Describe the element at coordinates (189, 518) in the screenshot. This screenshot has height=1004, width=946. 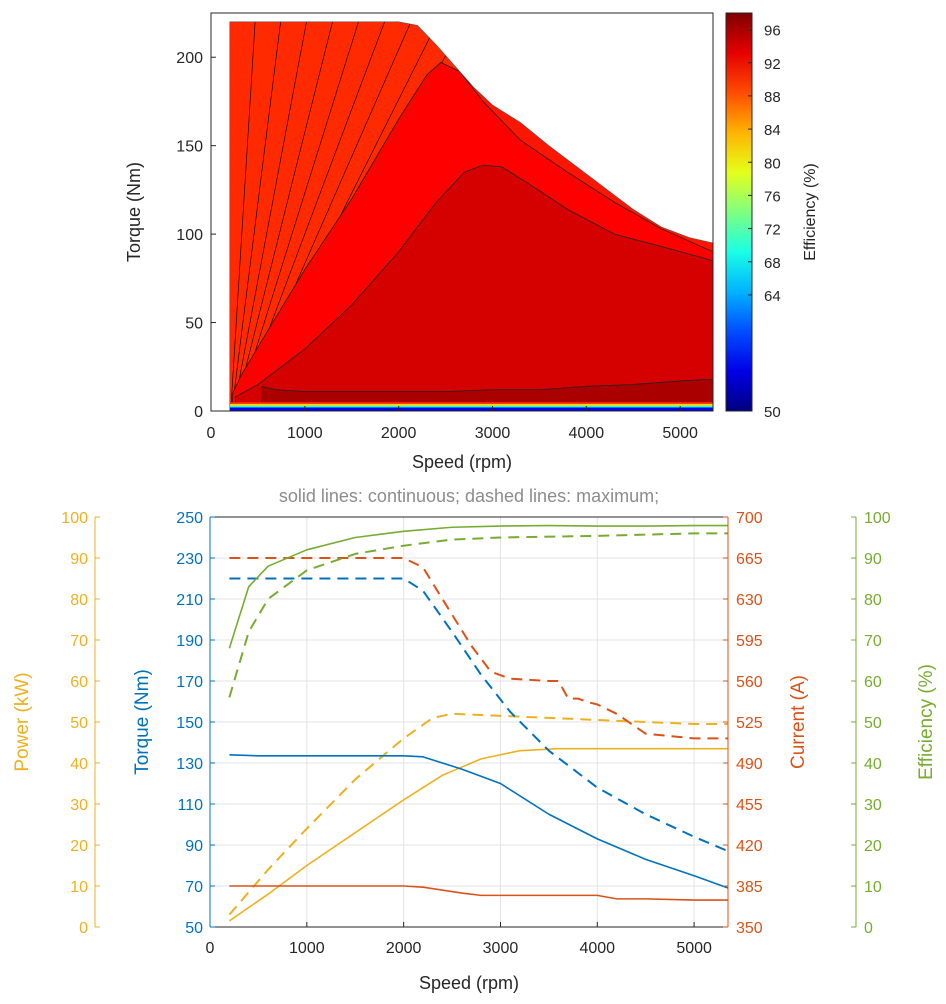
I see `torque-tick-label: 250` at that location.